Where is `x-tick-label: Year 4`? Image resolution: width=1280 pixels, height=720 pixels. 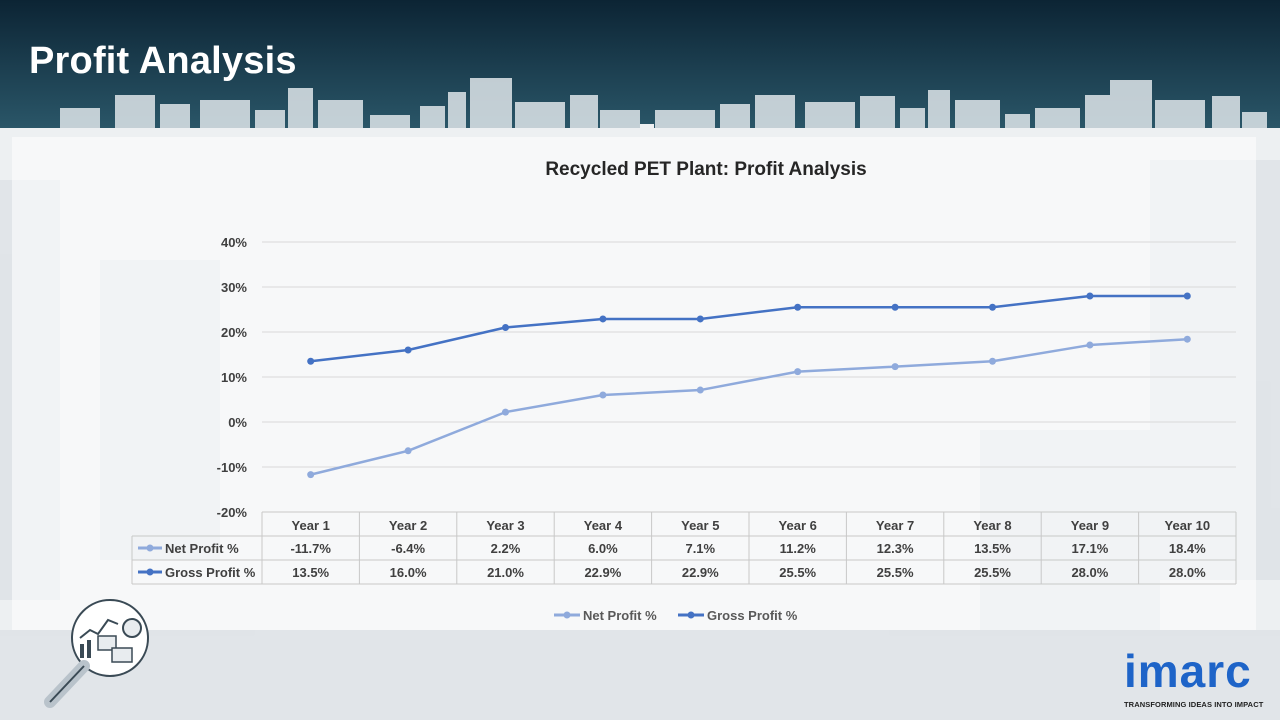 x-tick-label: Year 4 is located at coordinates (603, 525).